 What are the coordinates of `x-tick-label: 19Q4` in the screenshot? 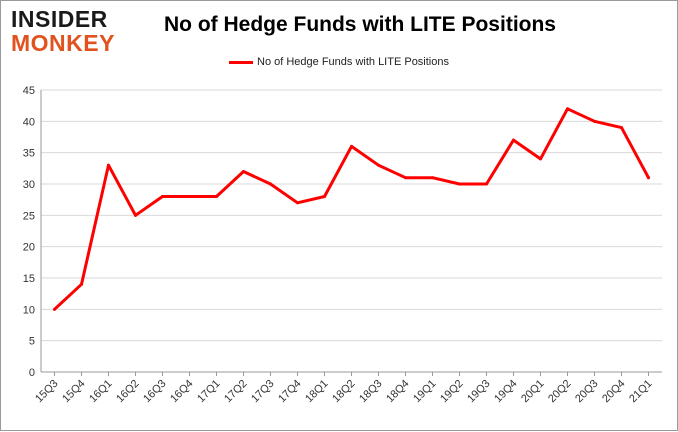 It's located at (506, 392).